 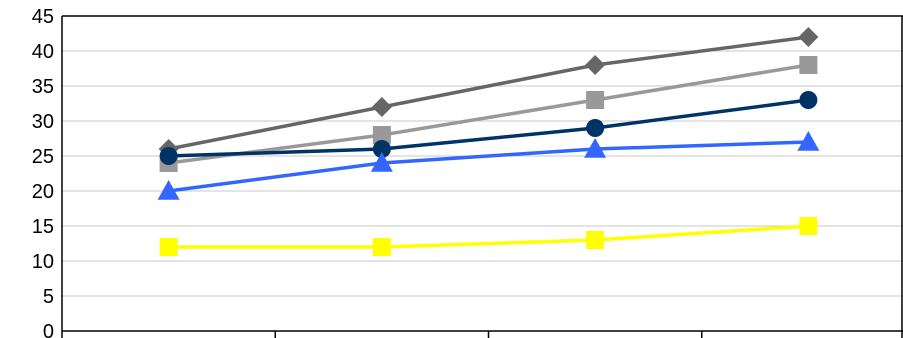 I want to click on y-tick-label: 35, so click(x=43, y=87).